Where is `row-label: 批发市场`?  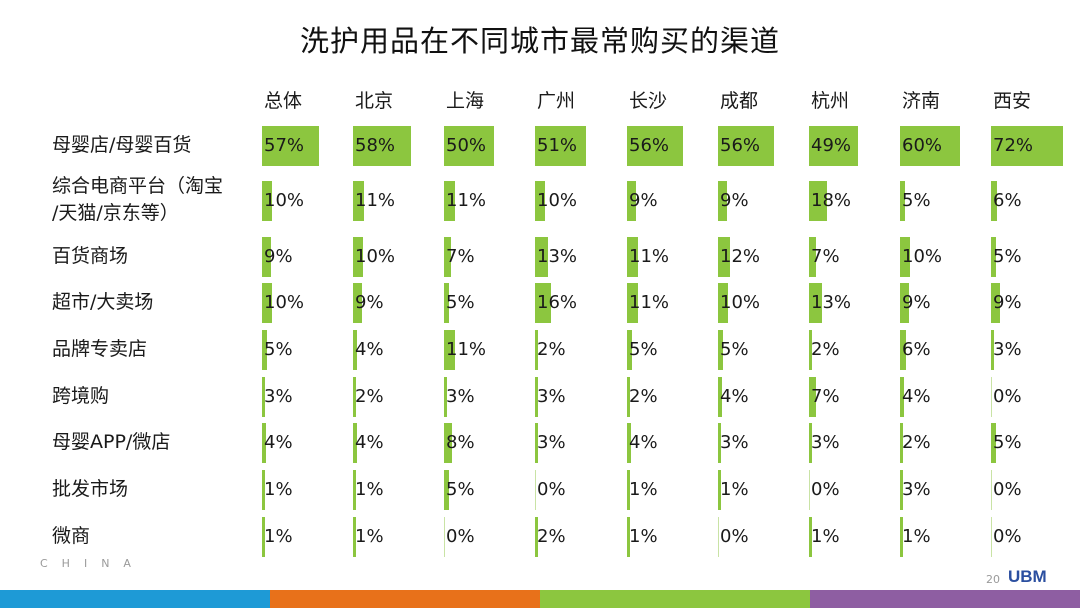 row-label: 批发市场 is located at coordinates (90, 489).